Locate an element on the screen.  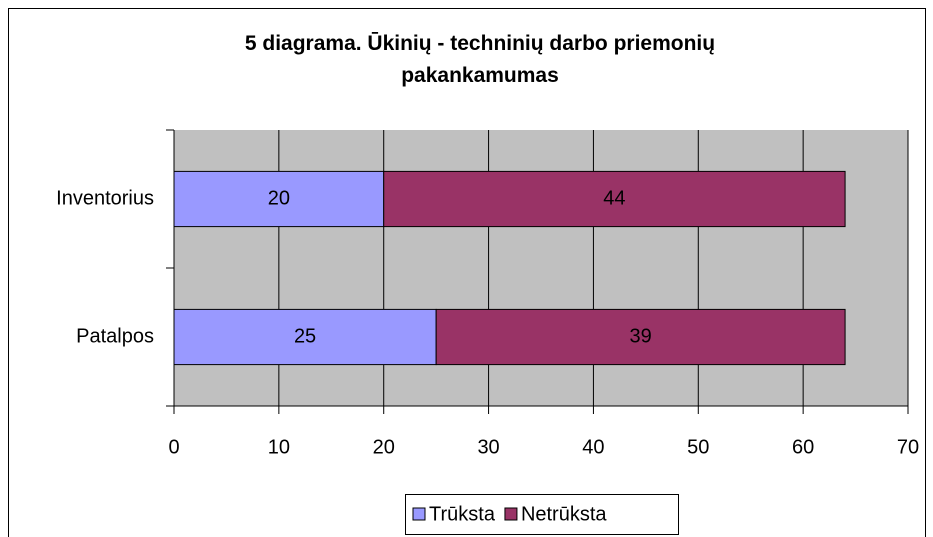
data-label: 44 is located at coordinates (614, 198).